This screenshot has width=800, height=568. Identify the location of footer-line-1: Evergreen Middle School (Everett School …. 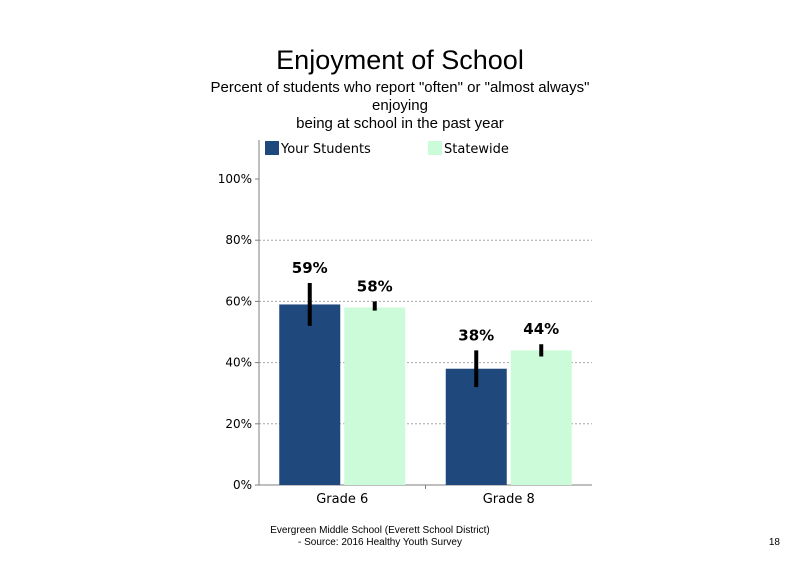
(380, 530).